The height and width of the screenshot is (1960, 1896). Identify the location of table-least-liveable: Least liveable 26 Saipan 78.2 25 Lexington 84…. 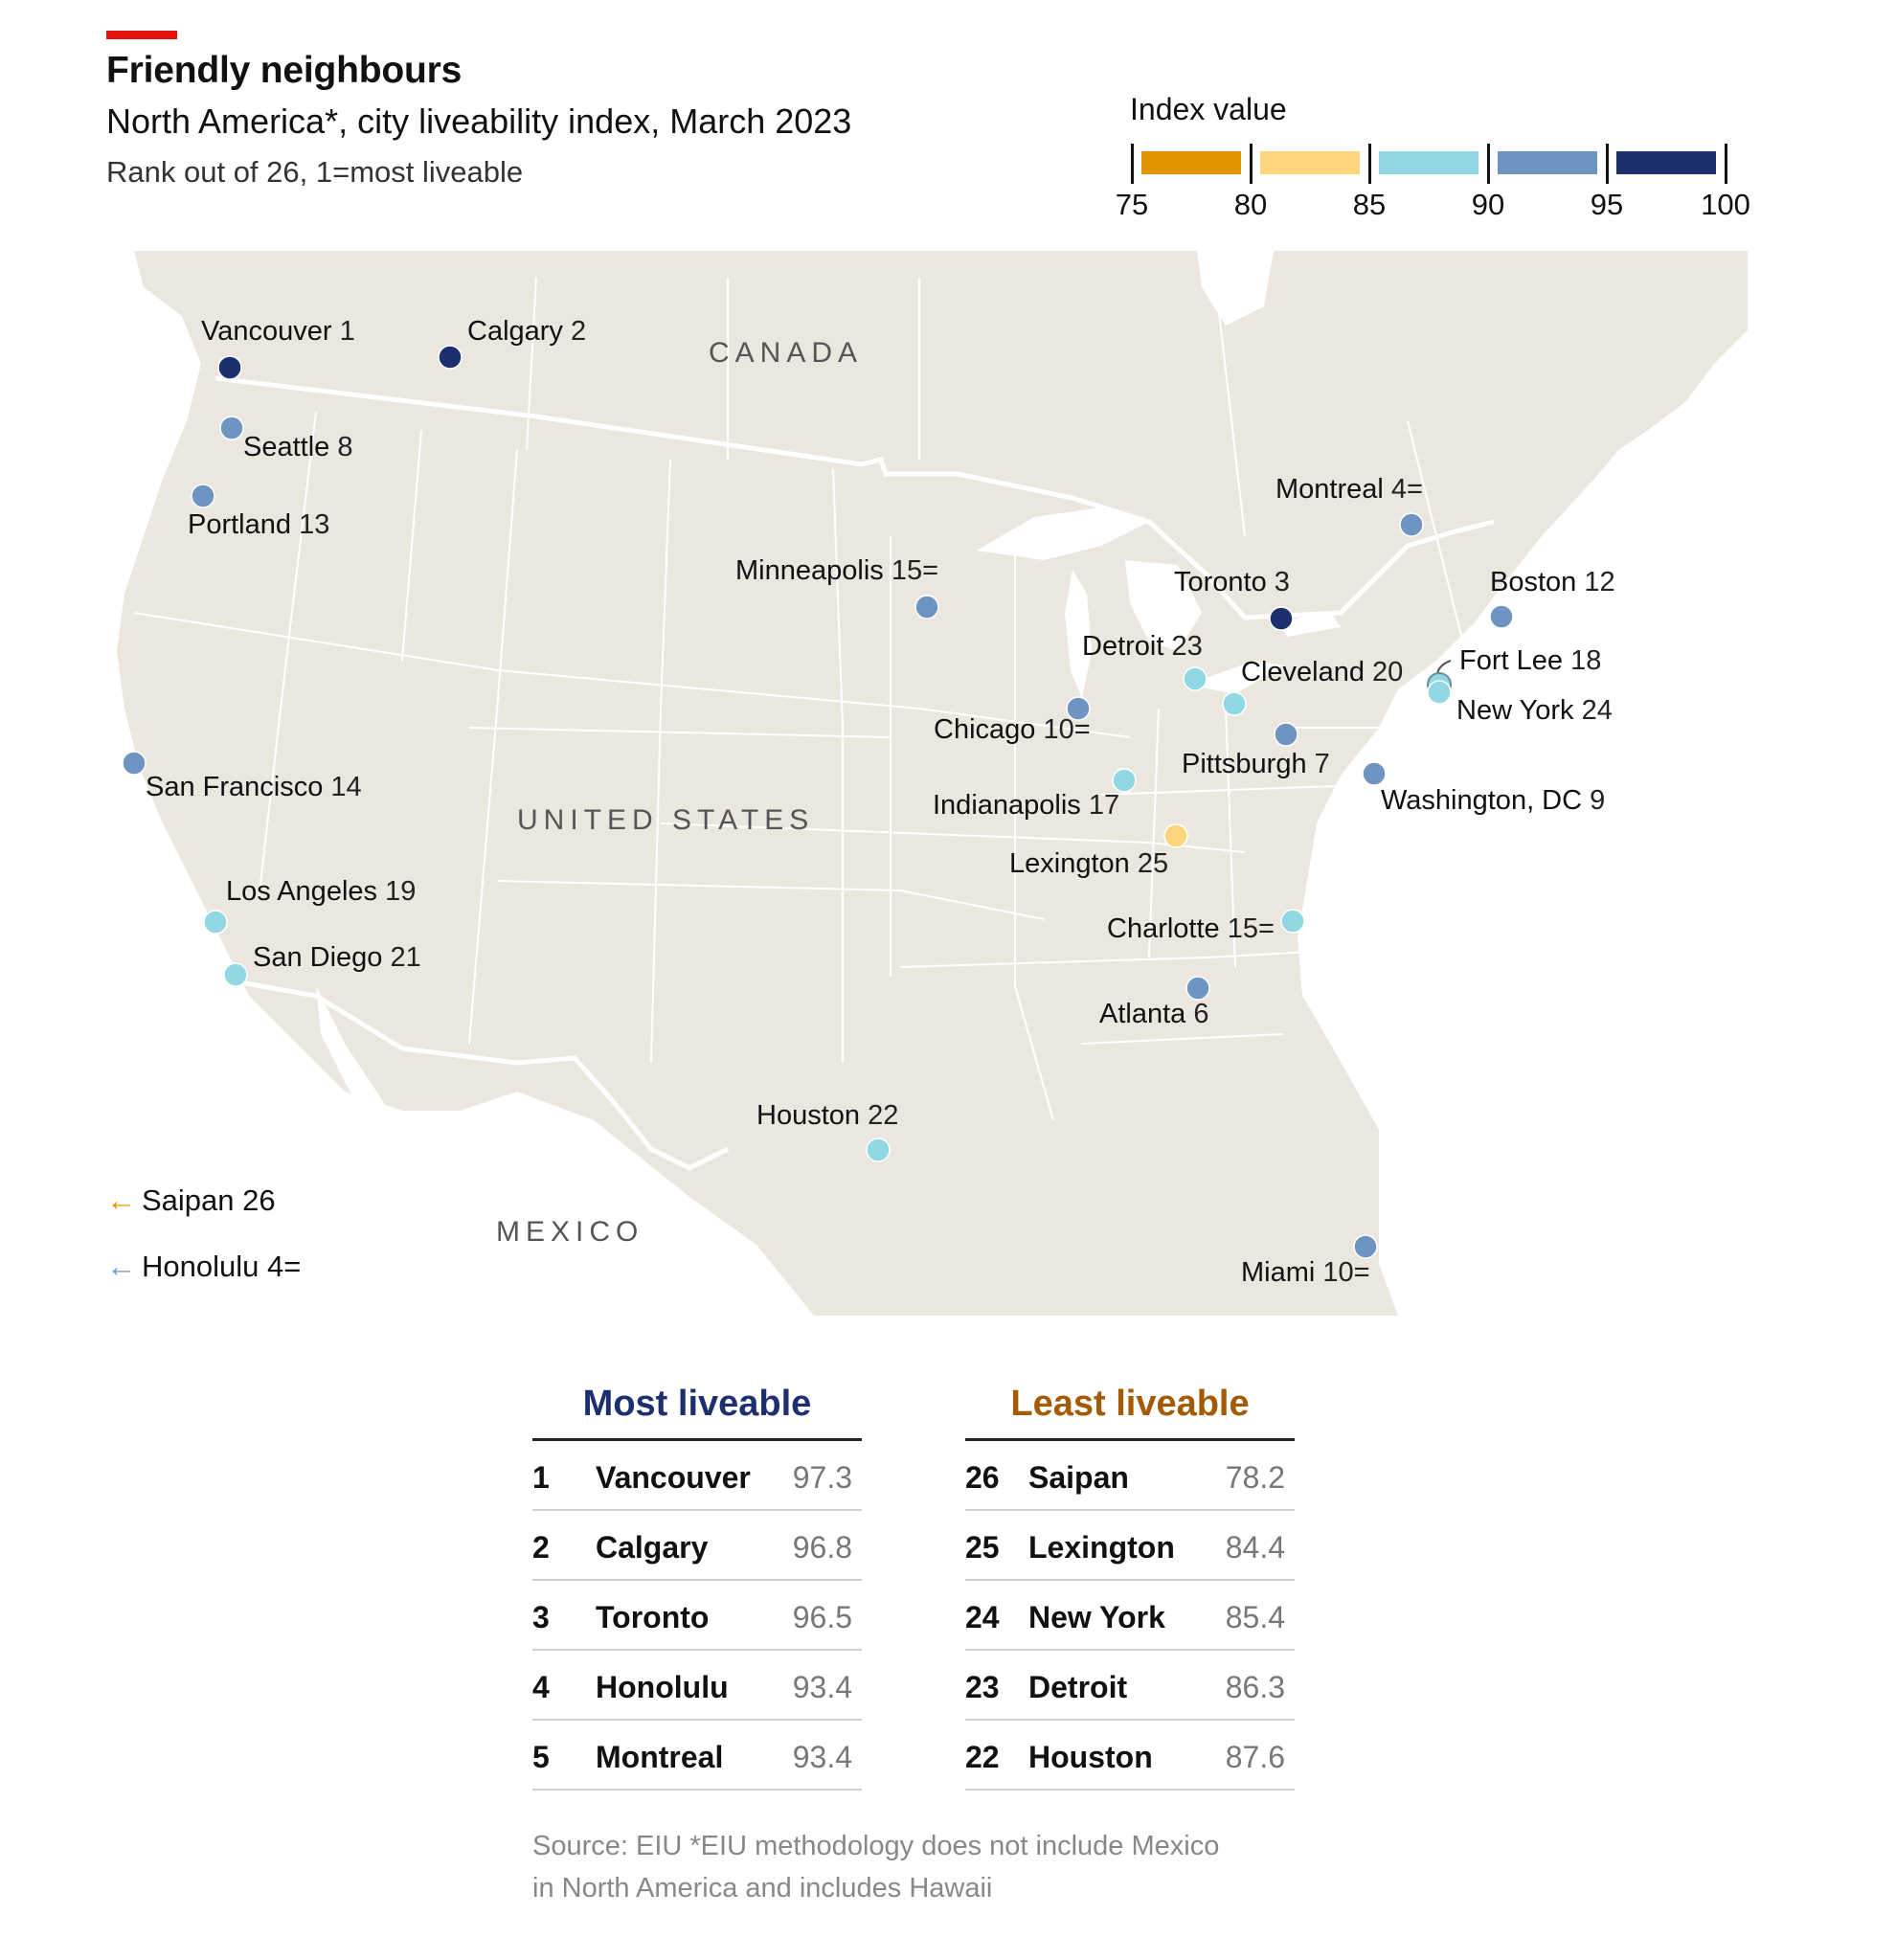
(1130, 1580).